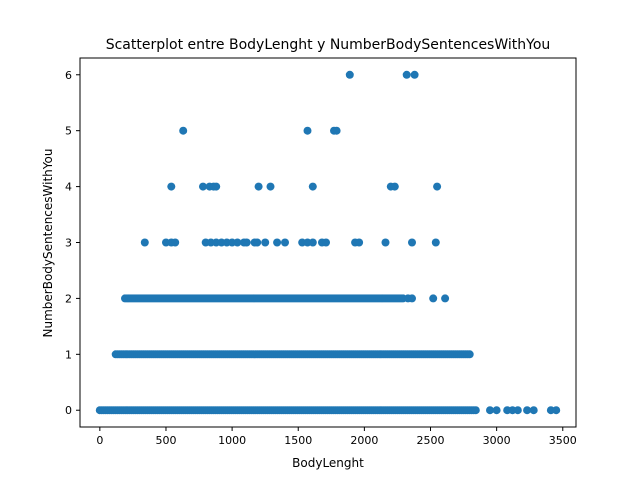  What do you see at coordinates (264, 298) in the screenshot?
I see `point-band-y2` at bounding box center [264, 298].